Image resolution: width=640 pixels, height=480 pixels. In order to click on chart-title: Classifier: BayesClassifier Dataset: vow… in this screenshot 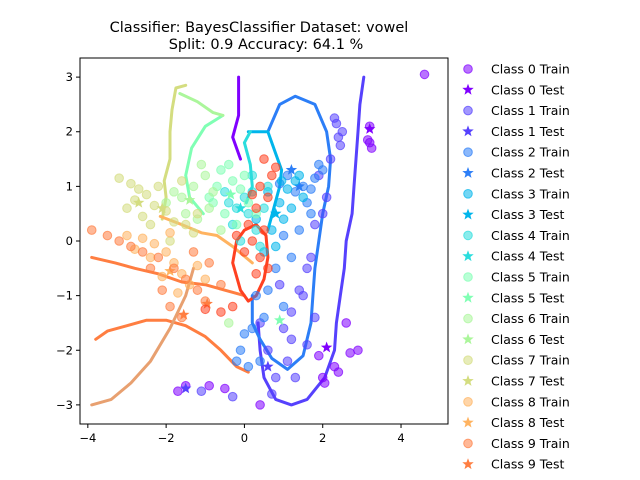, I will do `click(259, 28)`.